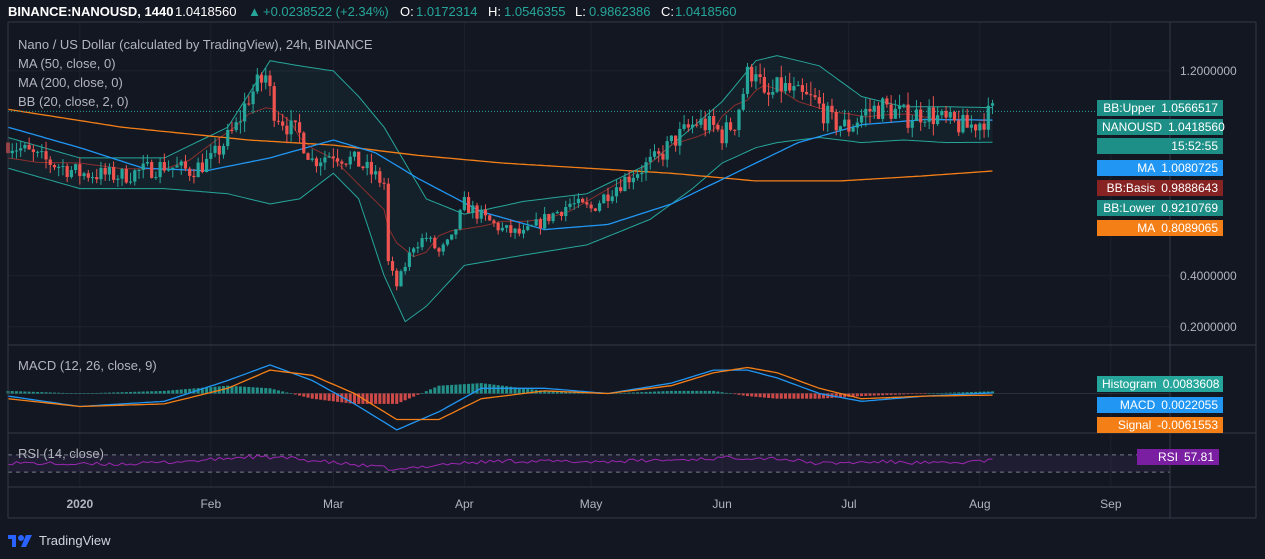  I want to click on brand-name: TradingView, so click(75, 540).